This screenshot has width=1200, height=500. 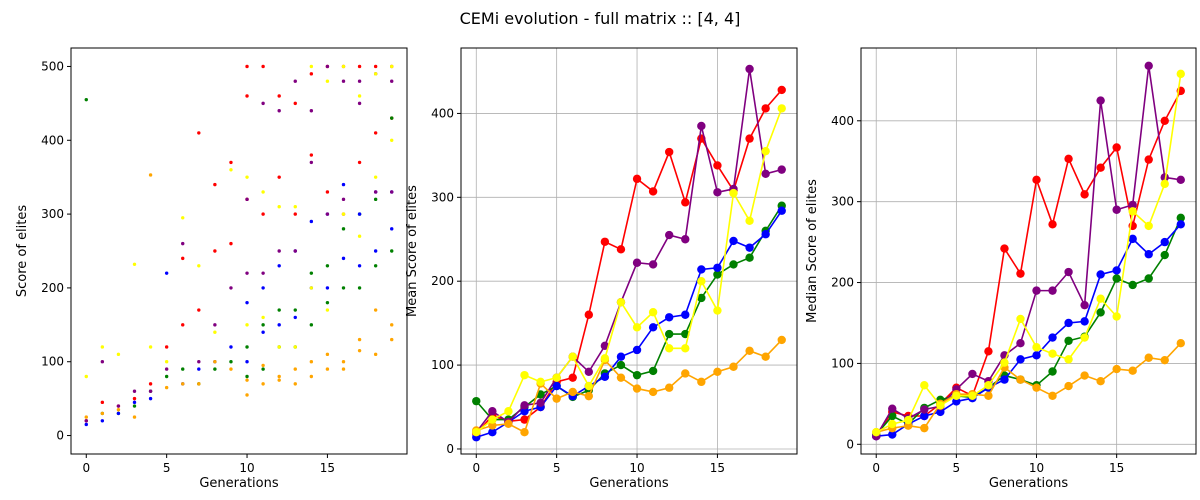 I want to click on scatter-series-orange, so click(x=239, y=296).